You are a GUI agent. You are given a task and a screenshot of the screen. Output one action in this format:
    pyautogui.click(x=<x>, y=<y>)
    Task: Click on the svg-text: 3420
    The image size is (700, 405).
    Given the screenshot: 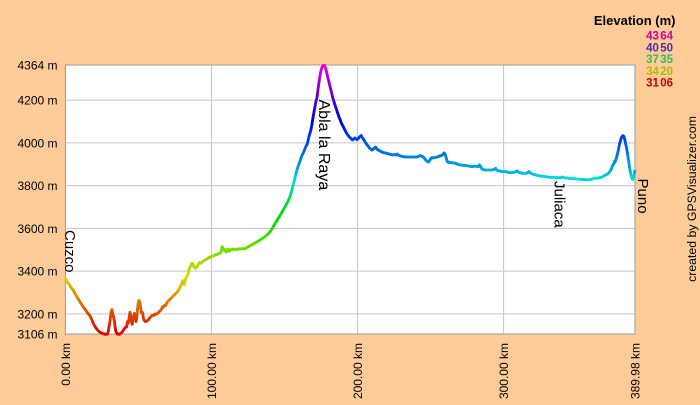 What is the action you would take?
    pyautogui.click(x=659, y=72)
    